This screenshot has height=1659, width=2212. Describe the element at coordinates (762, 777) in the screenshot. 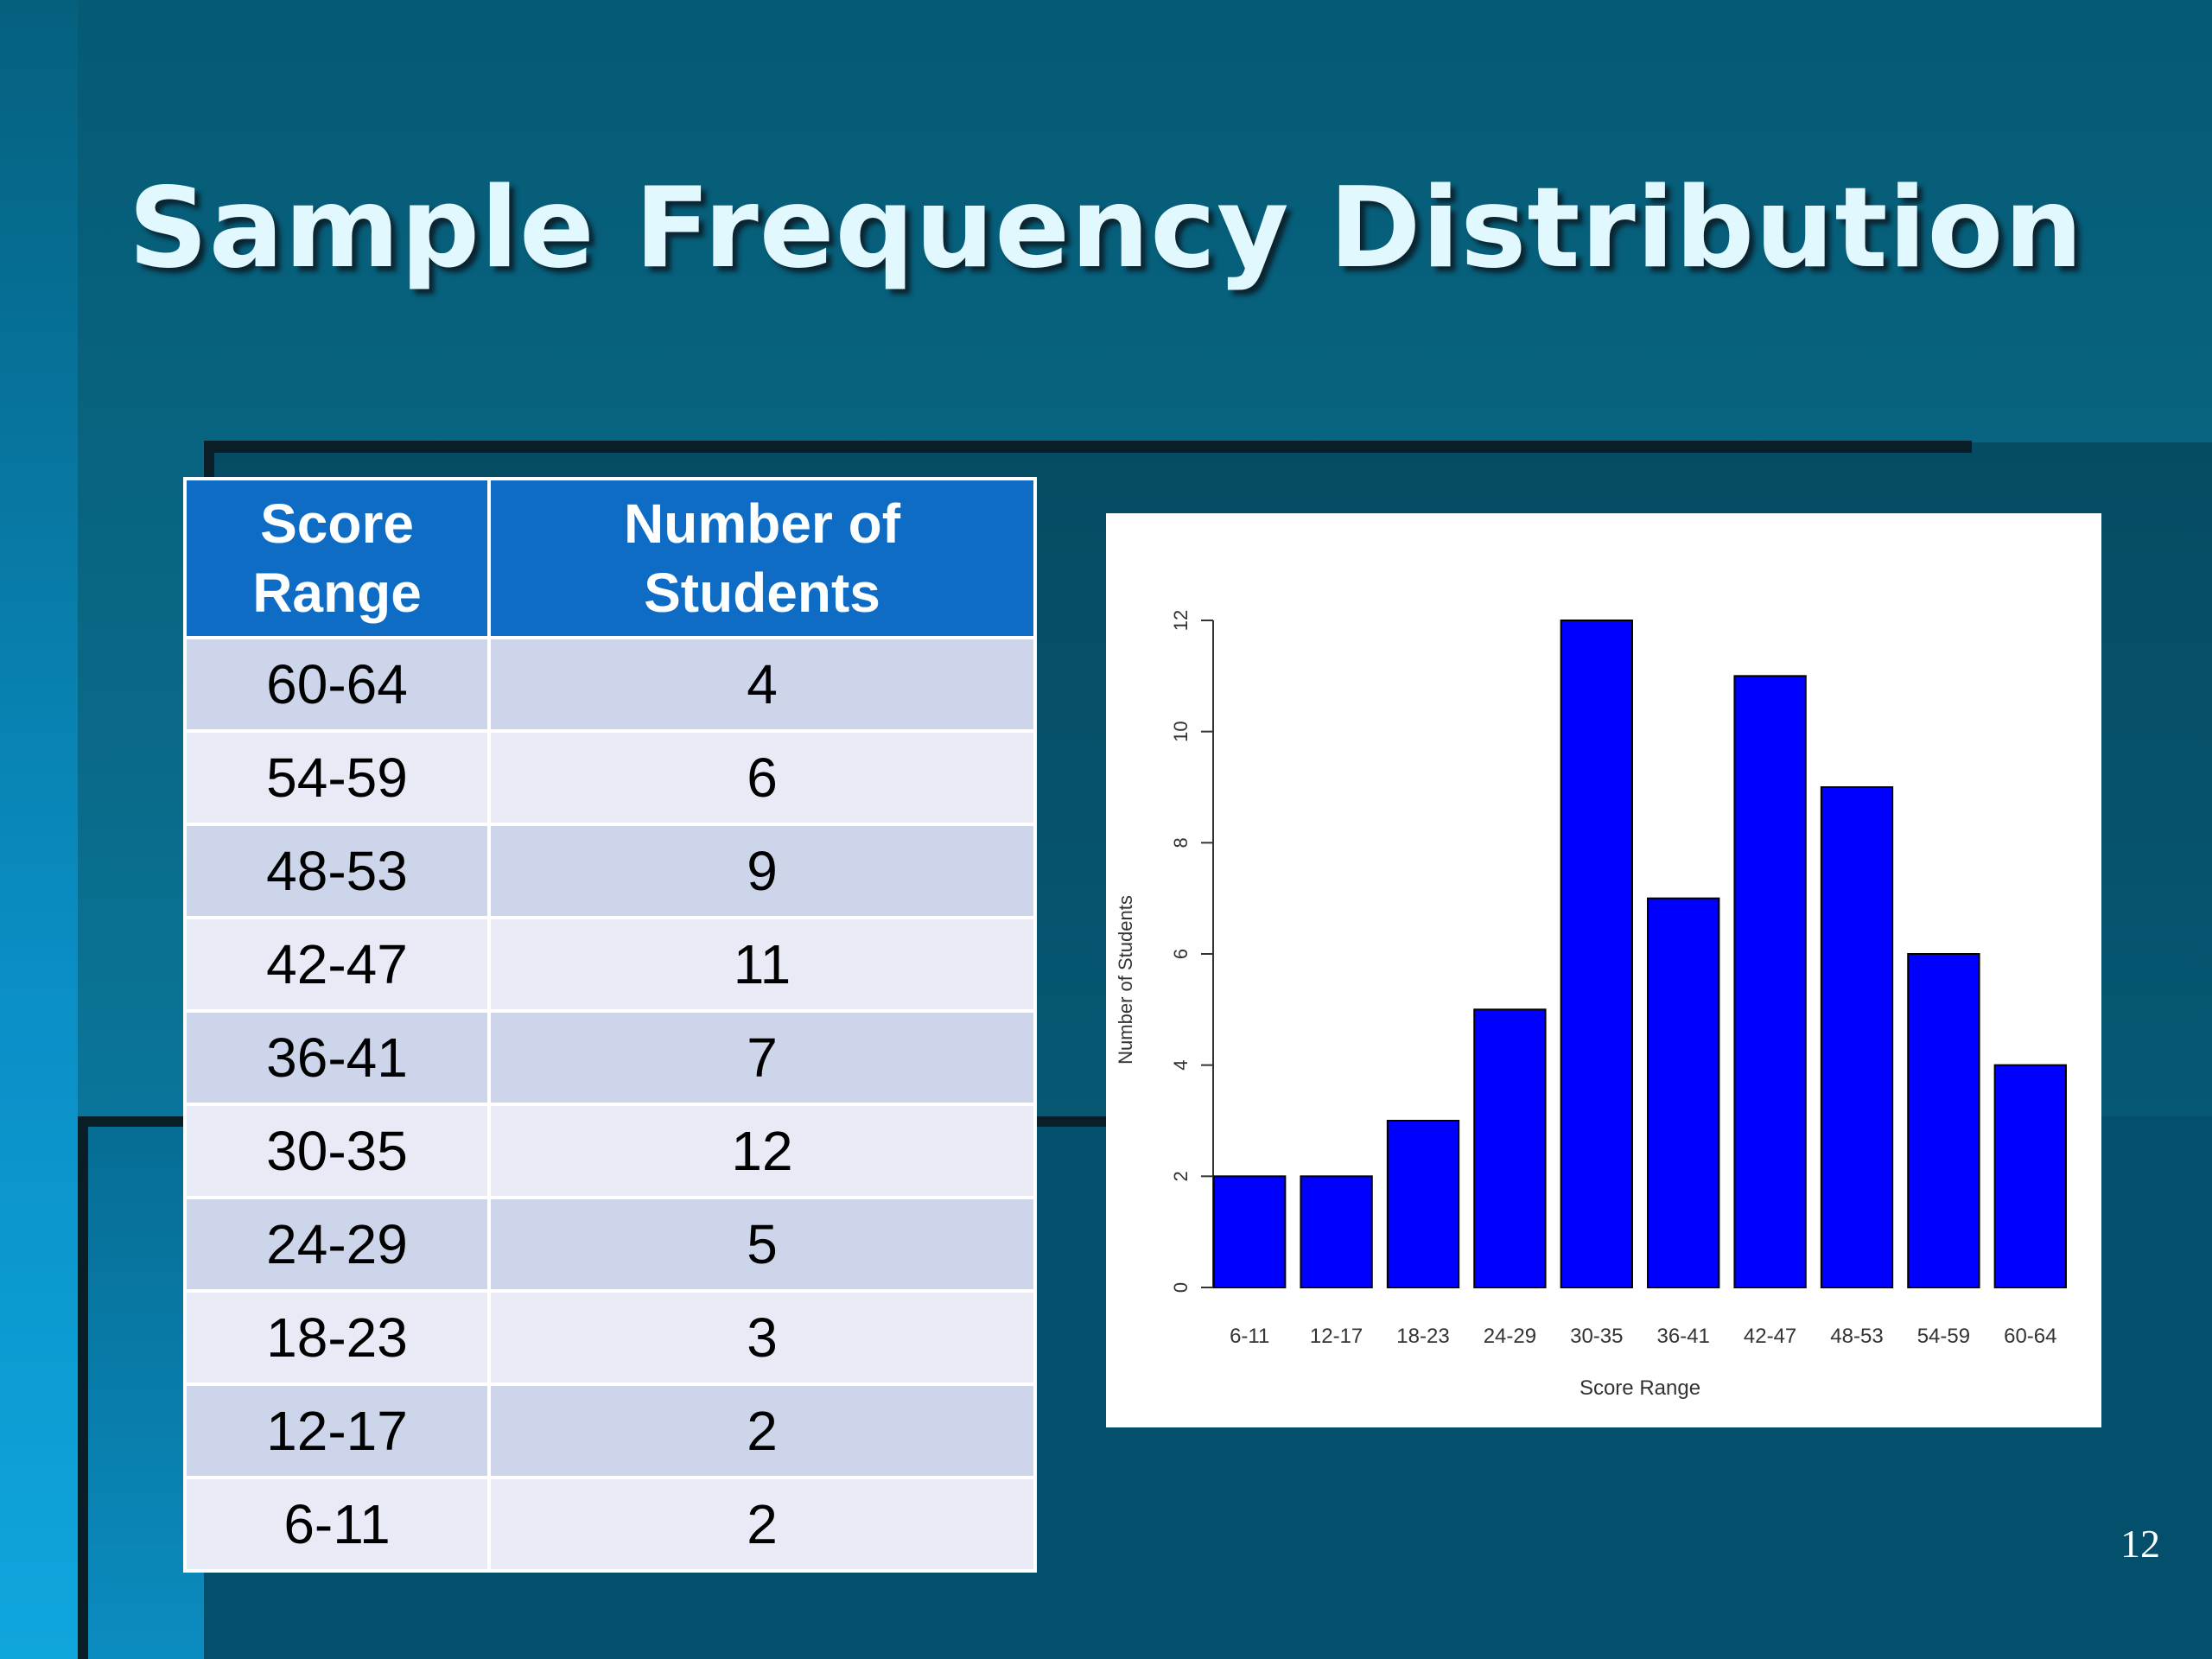

I see `cell-student-count: 6` at that location.